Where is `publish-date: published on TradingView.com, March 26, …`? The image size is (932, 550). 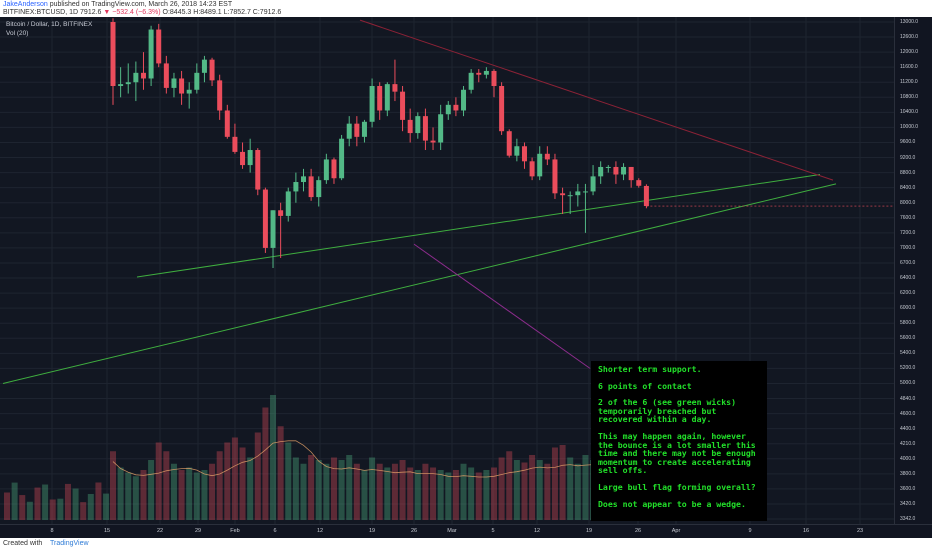 publish-date: published on TradingView.com, March 26, … is located at coordinates (141, 4).